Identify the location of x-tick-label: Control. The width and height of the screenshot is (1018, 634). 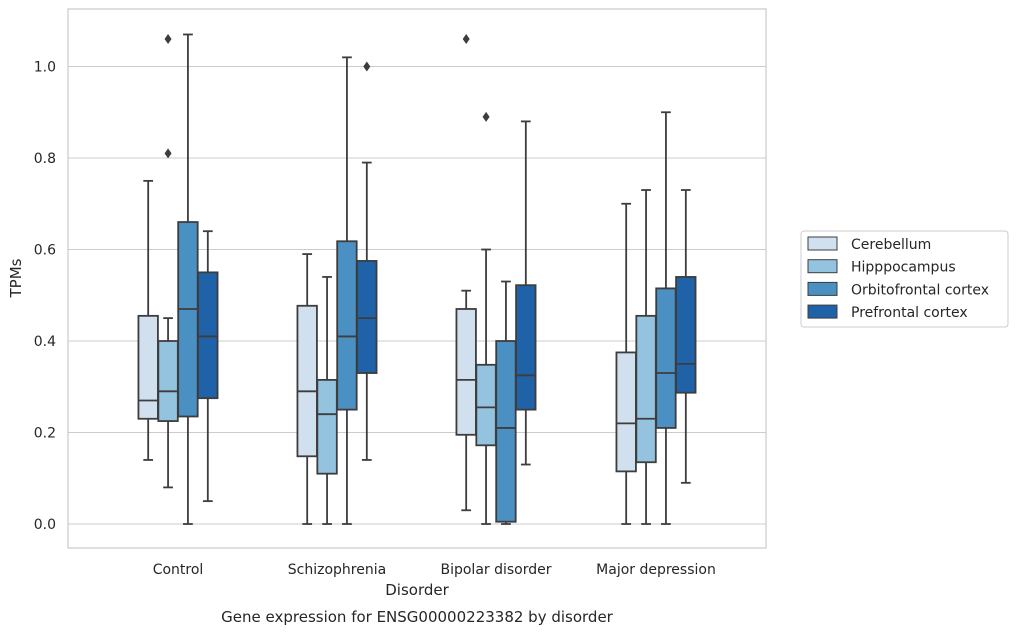
(178, 570).